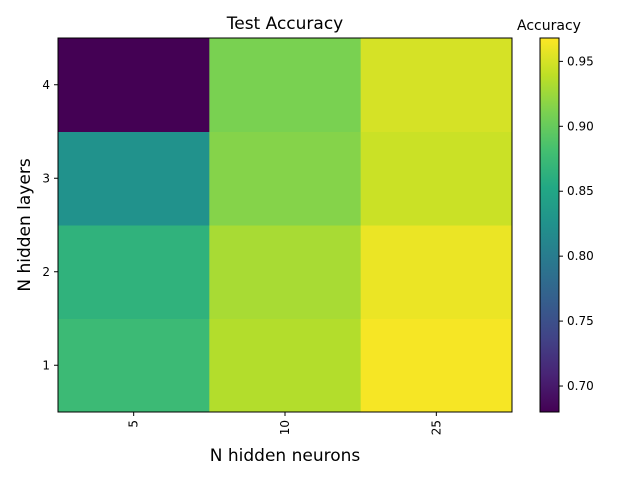 Image resolution: width=640 pixels, height=480 pixels. I want to click on heatmap-cell-r2-c2, so click(285, 272).